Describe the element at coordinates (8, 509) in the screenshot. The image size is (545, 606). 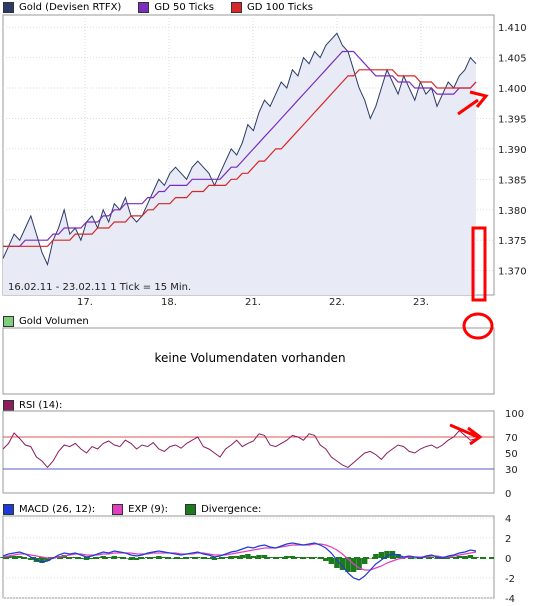
I see `legend-swatch-macd` at that location.